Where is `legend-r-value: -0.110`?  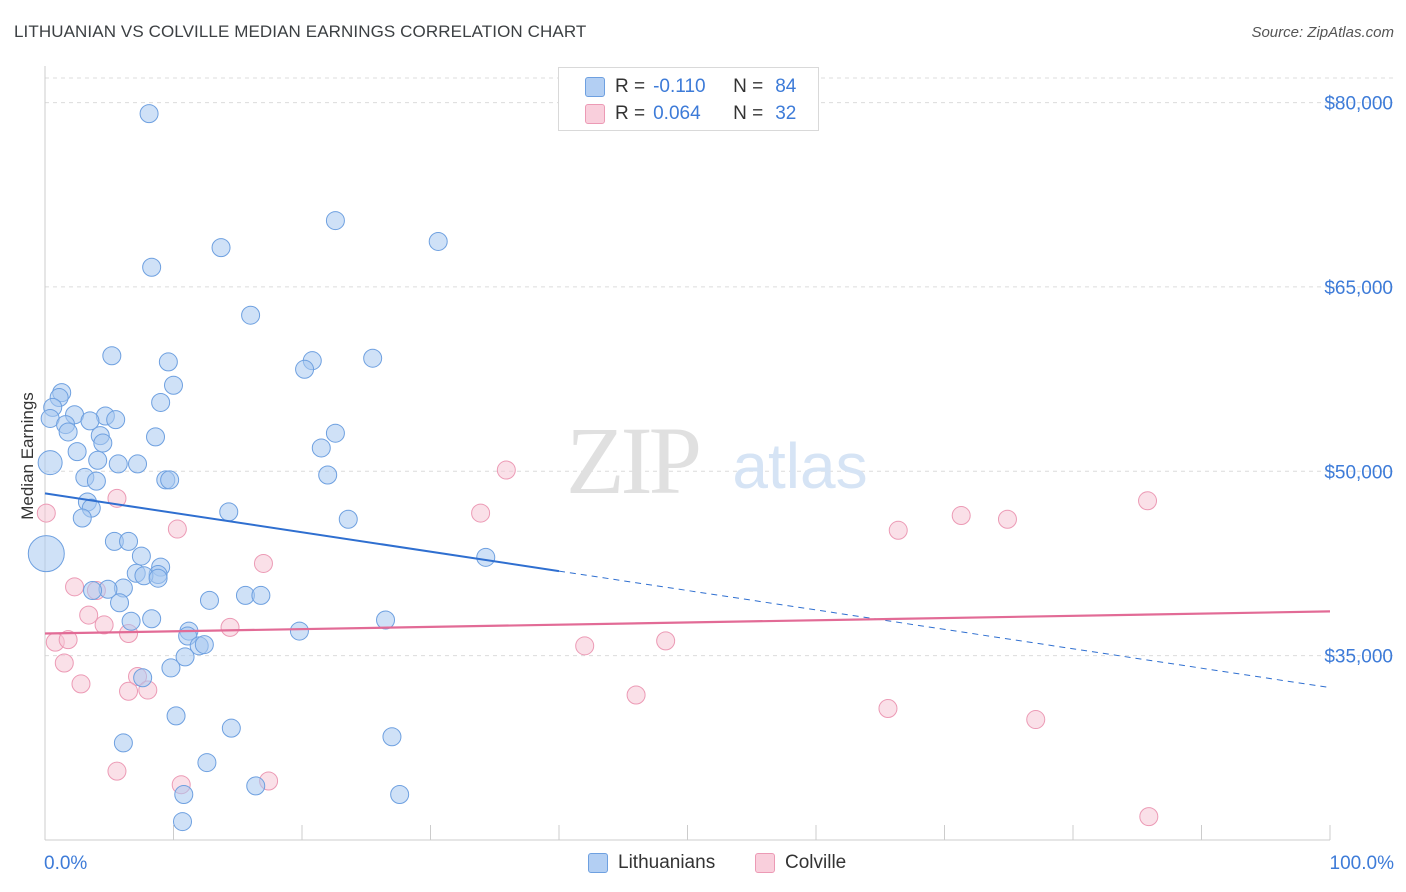 legend-r-value: -0.110 is located at coordinates (679, 86).